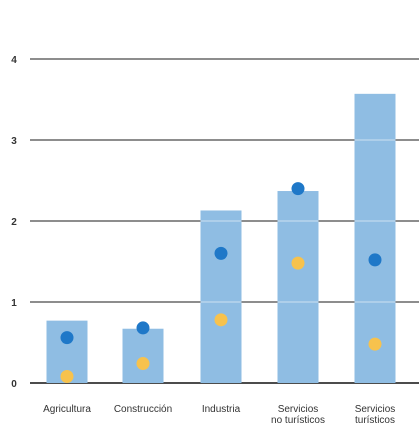 This screenshot has width=419, height=433. What do you see at coordinates (375, 420) in the screenshot?
I see `x-category-label: turísticos` at bounding box center [375, 420].